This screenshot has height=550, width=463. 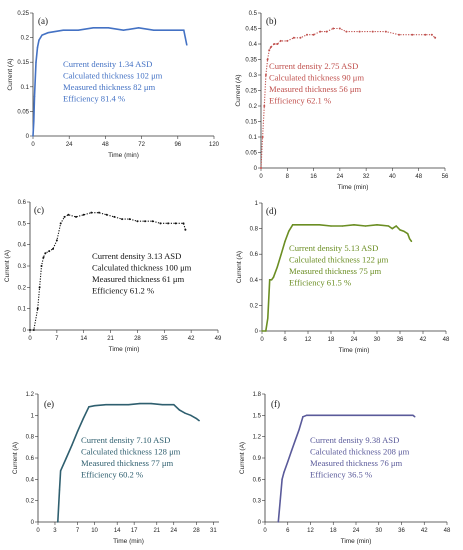 What do you see at coordinates (112, 475) in the screenshot?
I see `annotation-line: Efficiency 60.2 %` at bounding box center [112, 475].